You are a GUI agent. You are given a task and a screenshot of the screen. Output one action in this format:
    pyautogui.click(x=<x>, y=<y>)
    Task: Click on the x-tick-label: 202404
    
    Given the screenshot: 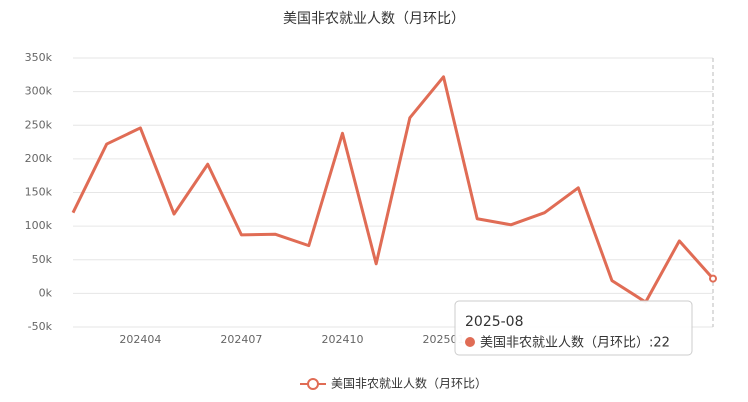 What is the action you would take?
    pyautogui.click(x=140, y=339)
    